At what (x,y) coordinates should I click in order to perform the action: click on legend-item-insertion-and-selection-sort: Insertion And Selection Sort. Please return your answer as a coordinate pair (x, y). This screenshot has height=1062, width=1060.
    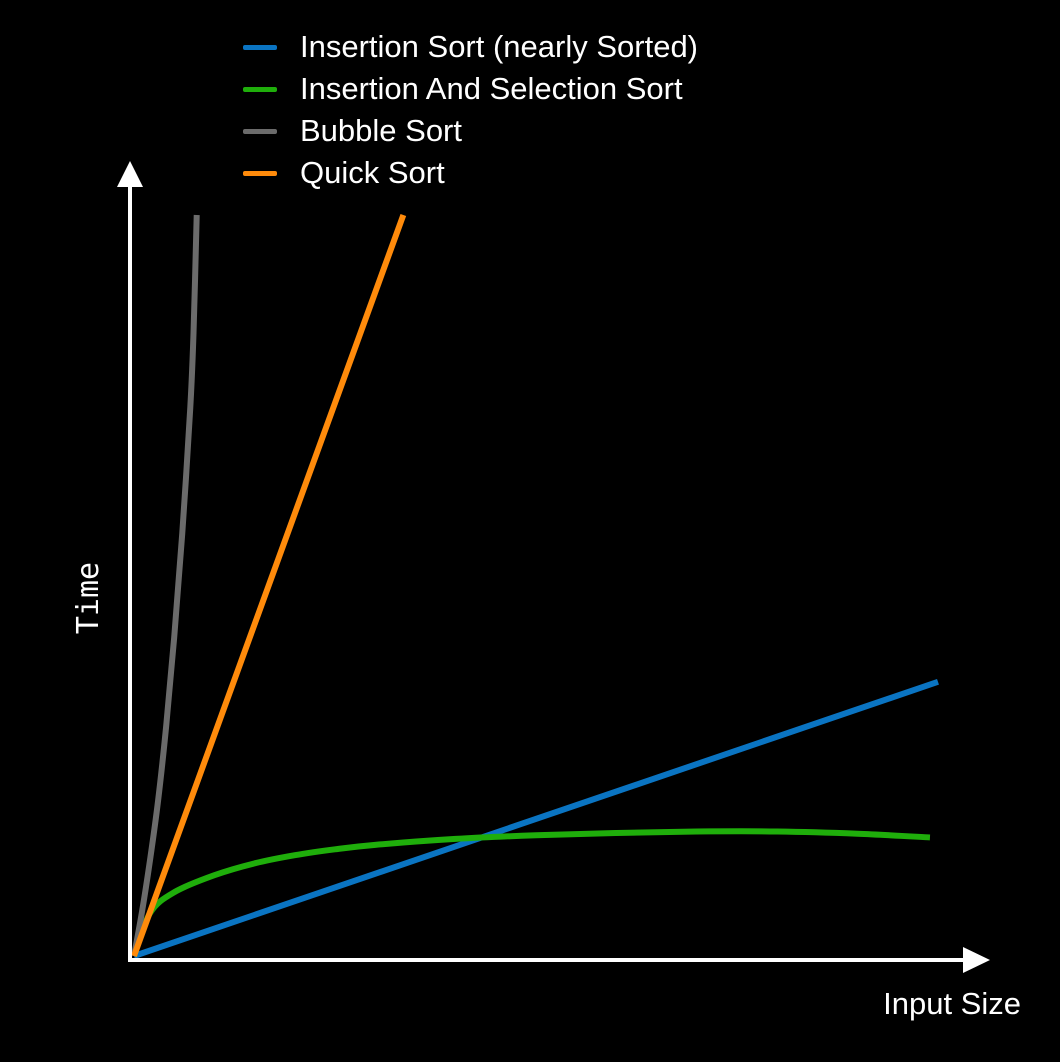
    Looking at the image, I should click on (470, 89).